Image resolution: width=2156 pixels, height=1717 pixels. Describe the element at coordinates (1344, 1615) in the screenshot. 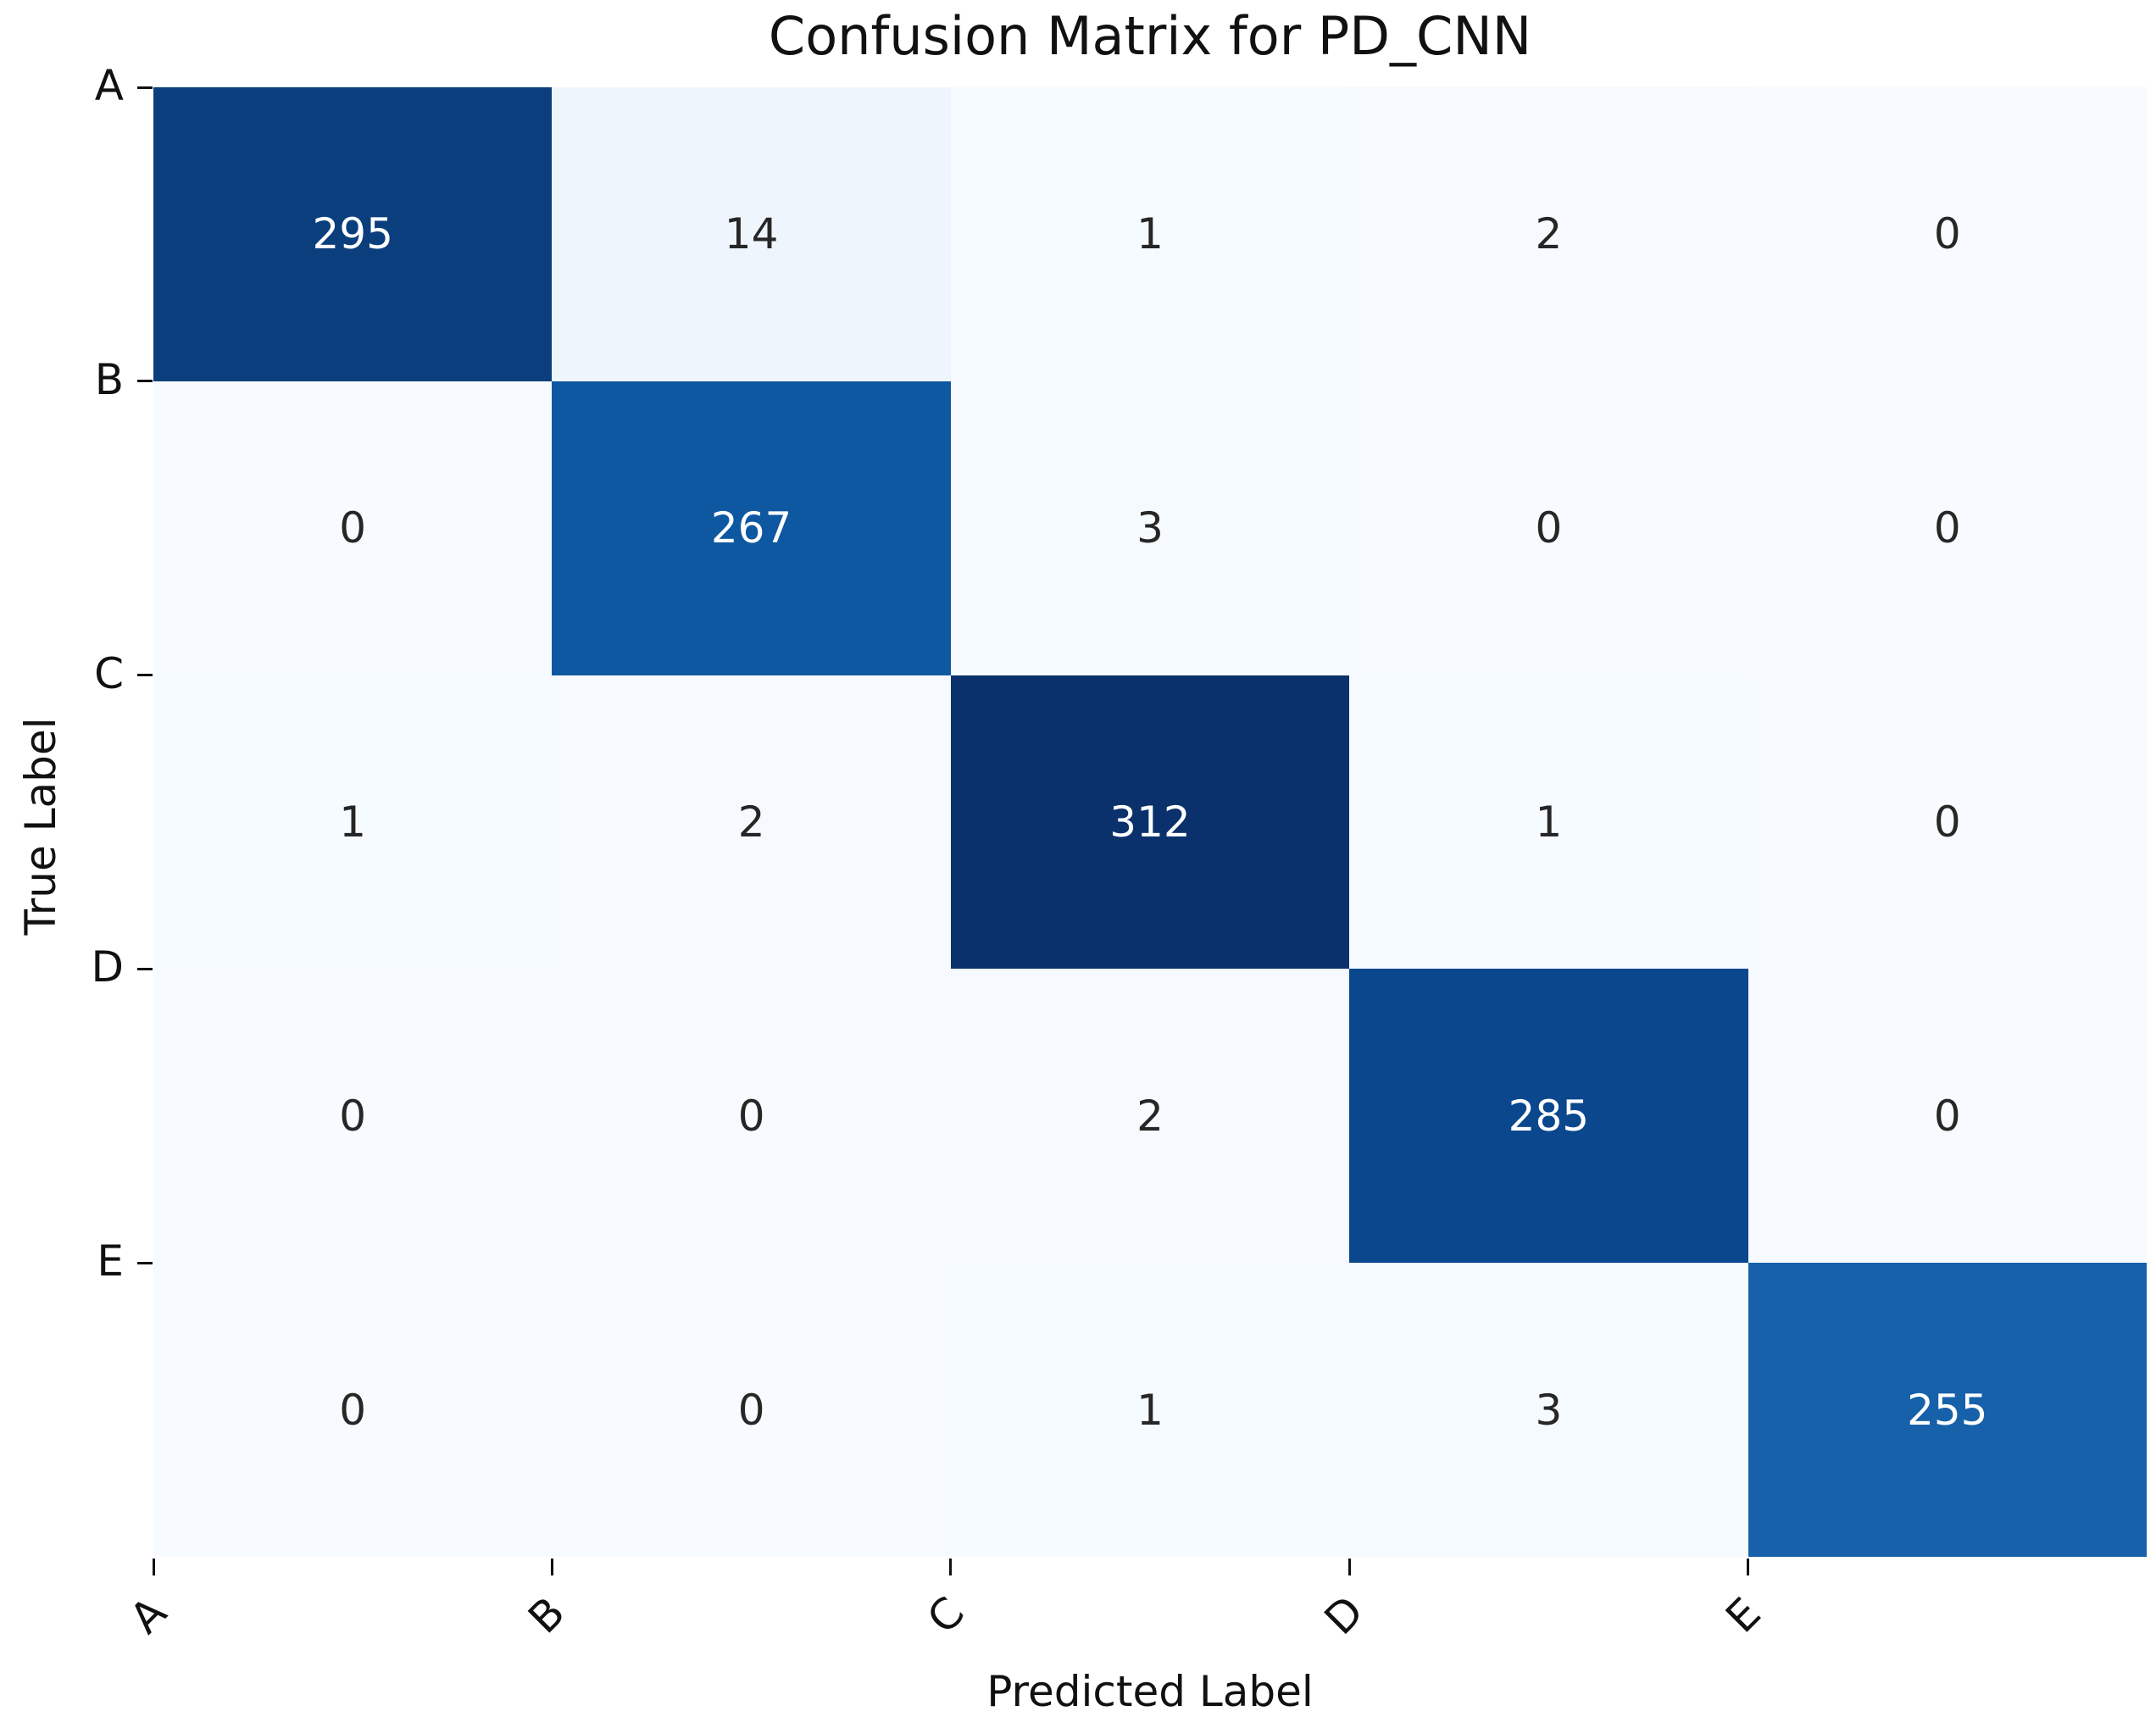

I see `x-tick-label: D` at that location.